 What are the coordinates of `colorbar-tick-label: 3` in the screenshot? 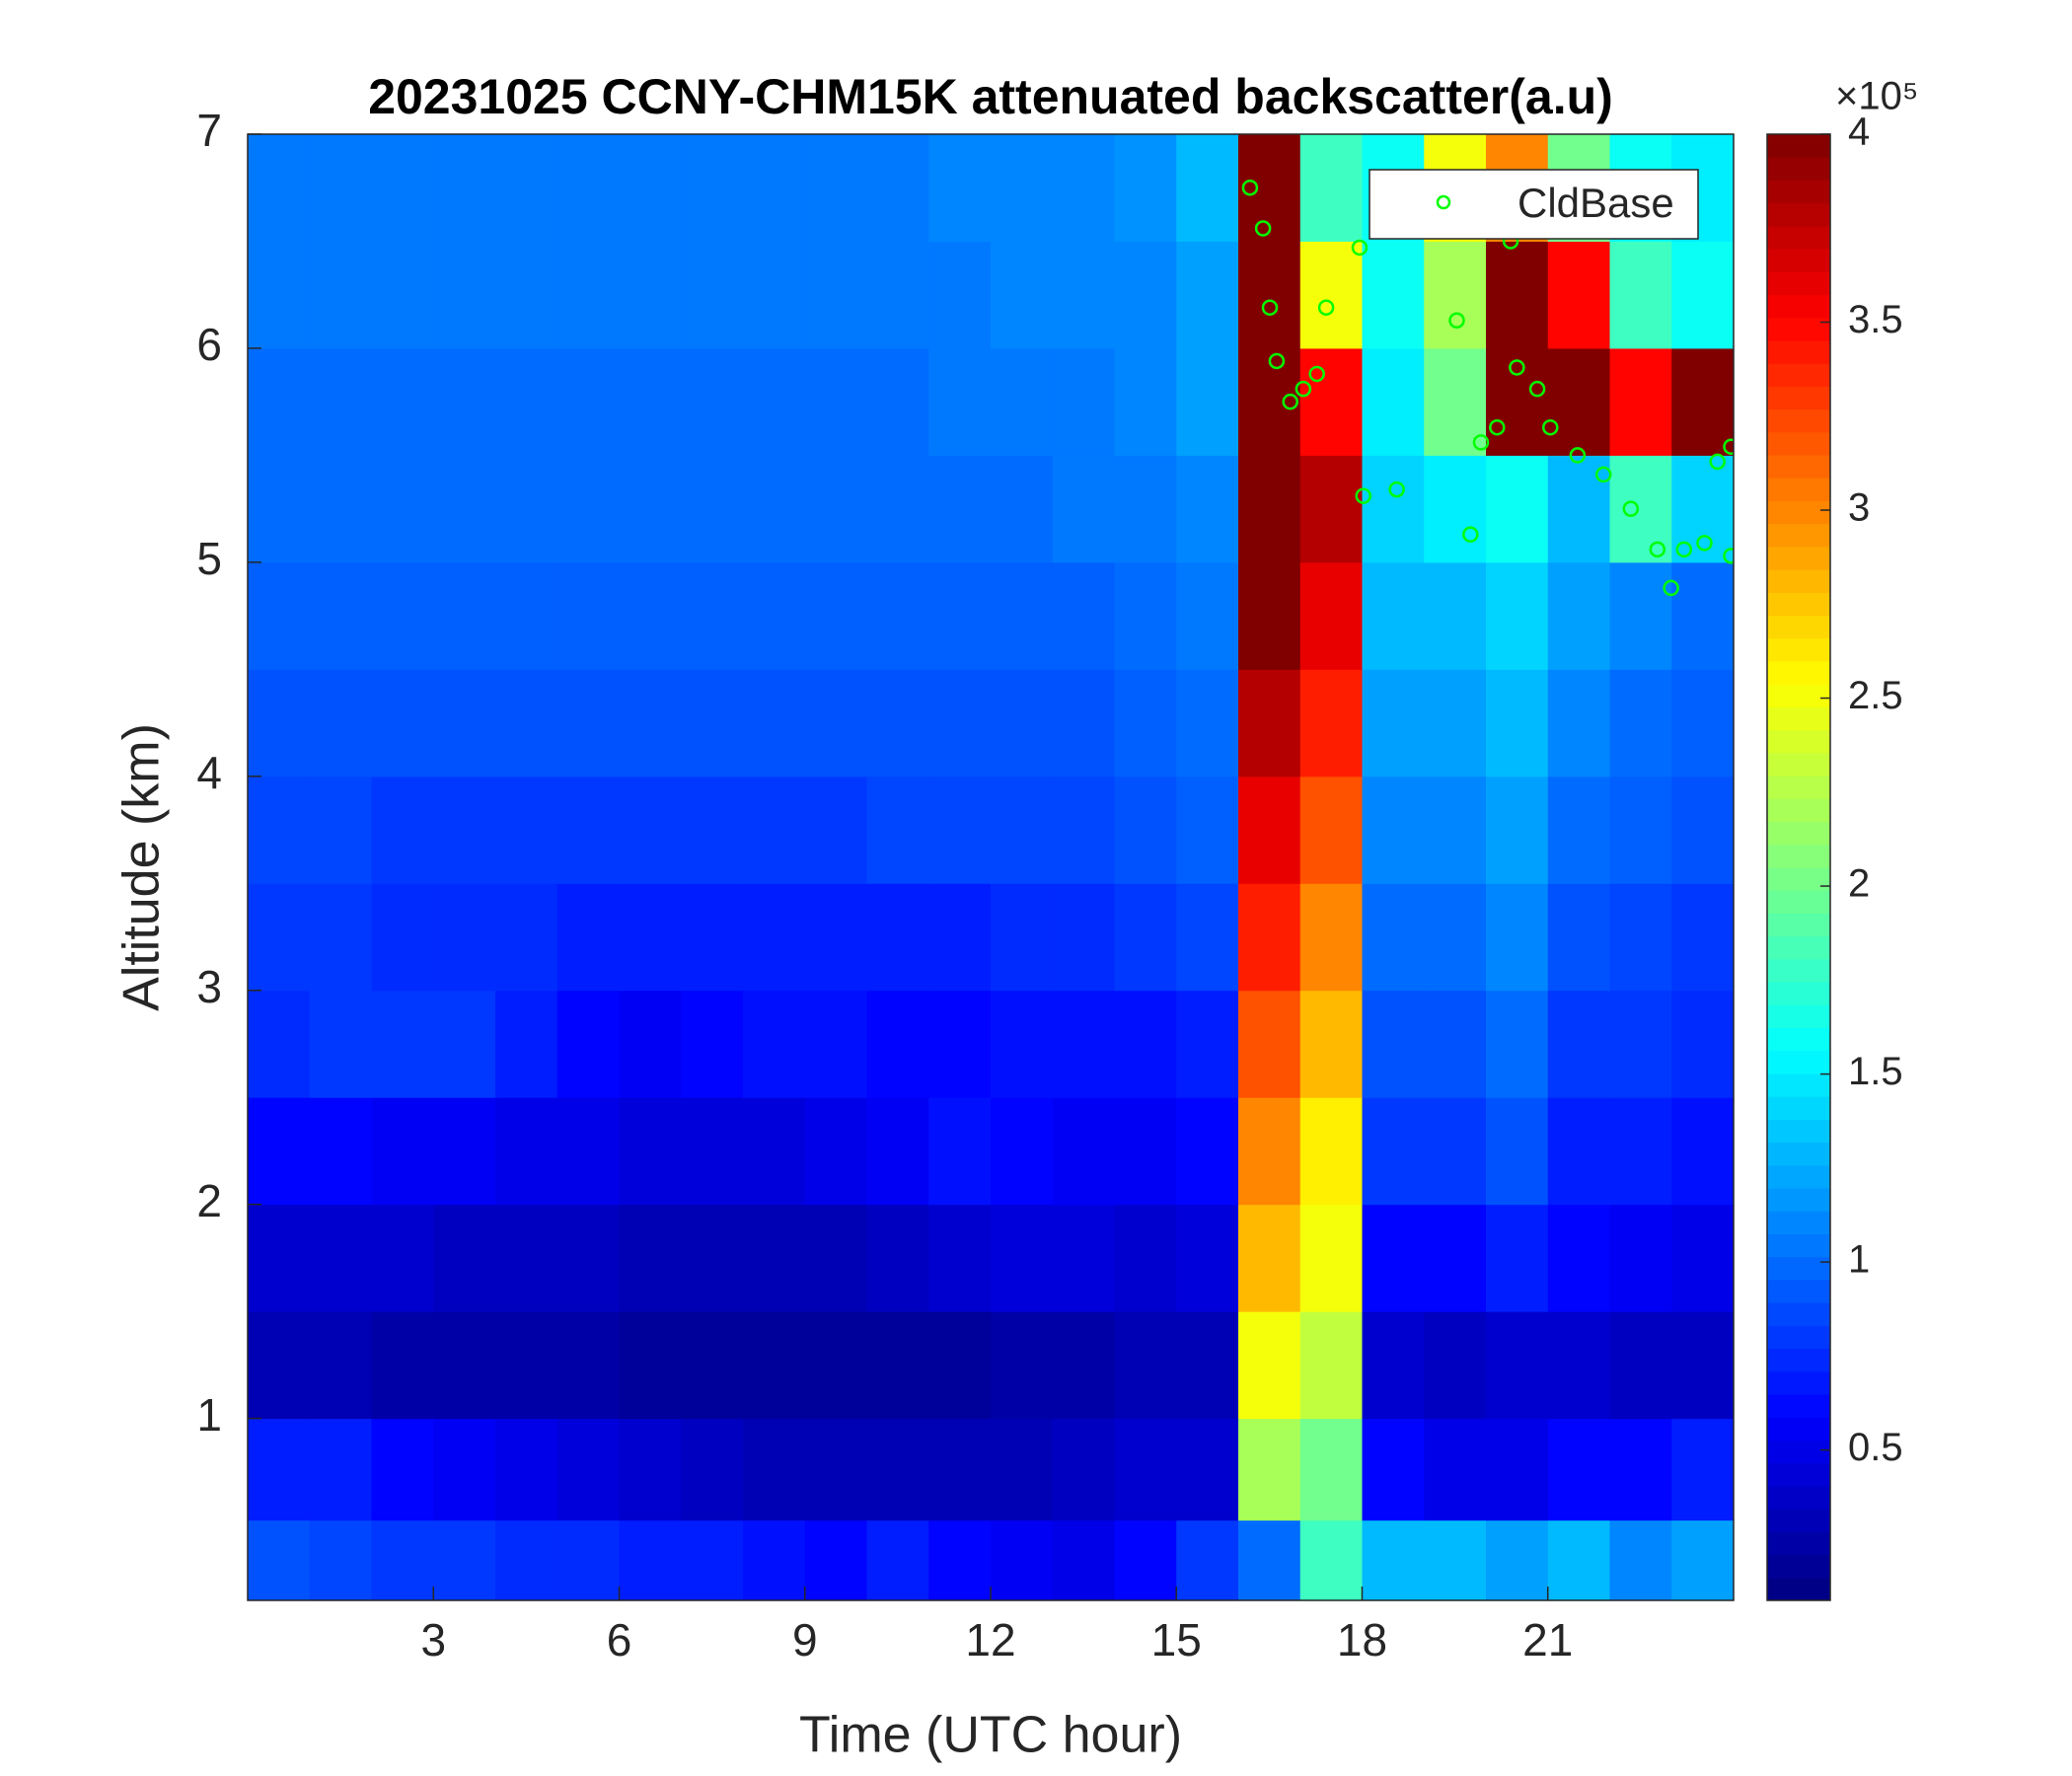 It's located at (1859, 508).